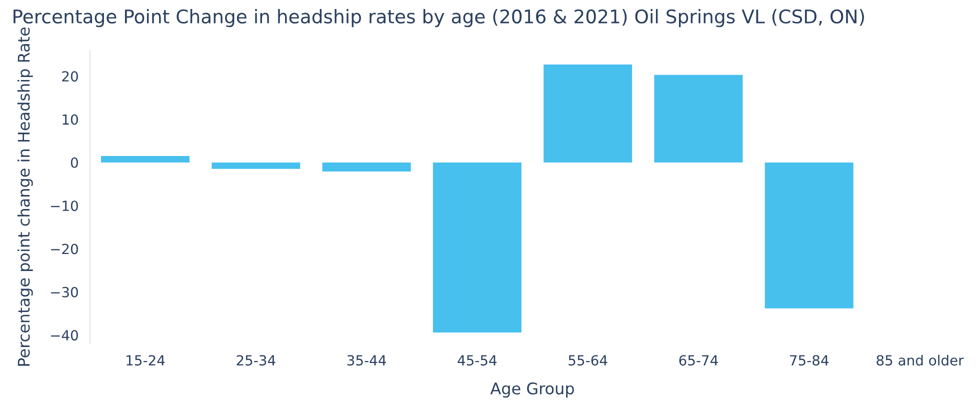  Describe the element at coordinates (64, 335) in the screenshot. I see `y-tick-label: −40` at that location.